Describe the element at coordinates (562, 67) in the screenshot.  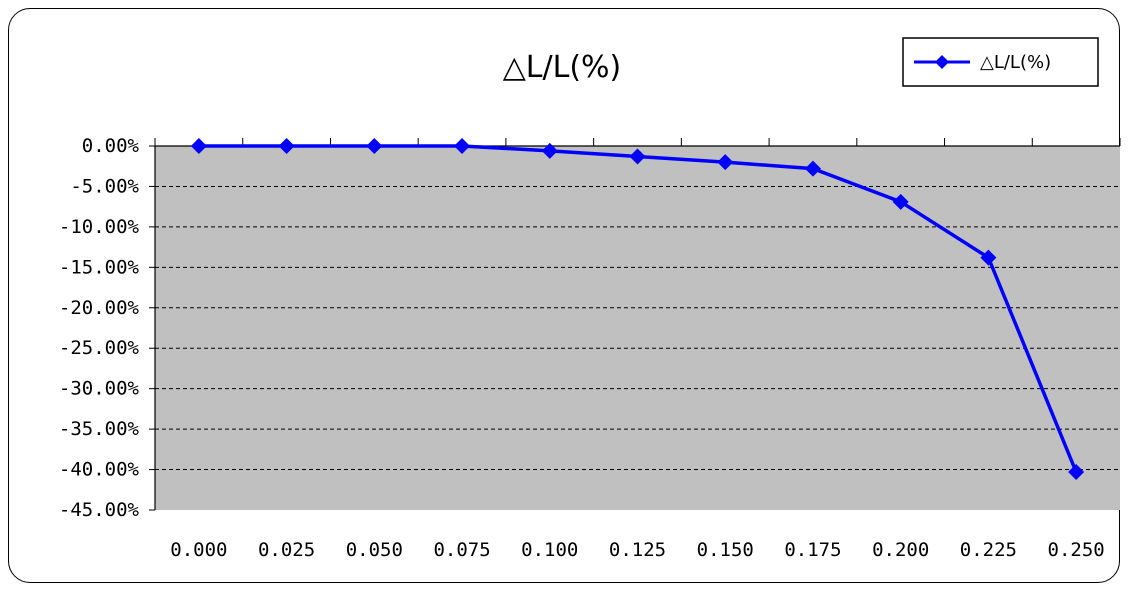
I see `chart-title: △L/L(%)` at that location.